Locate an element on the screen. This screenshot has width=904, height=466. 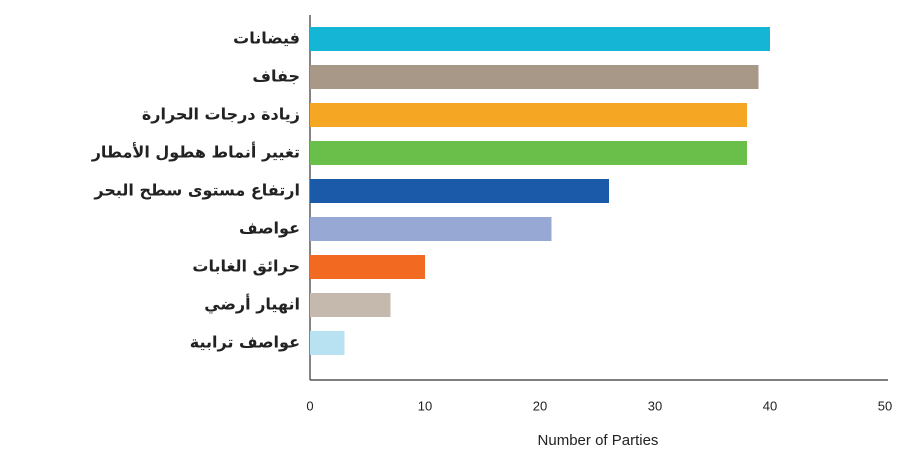
y-tick-label: جفاف is located at coordinates (276, 76).